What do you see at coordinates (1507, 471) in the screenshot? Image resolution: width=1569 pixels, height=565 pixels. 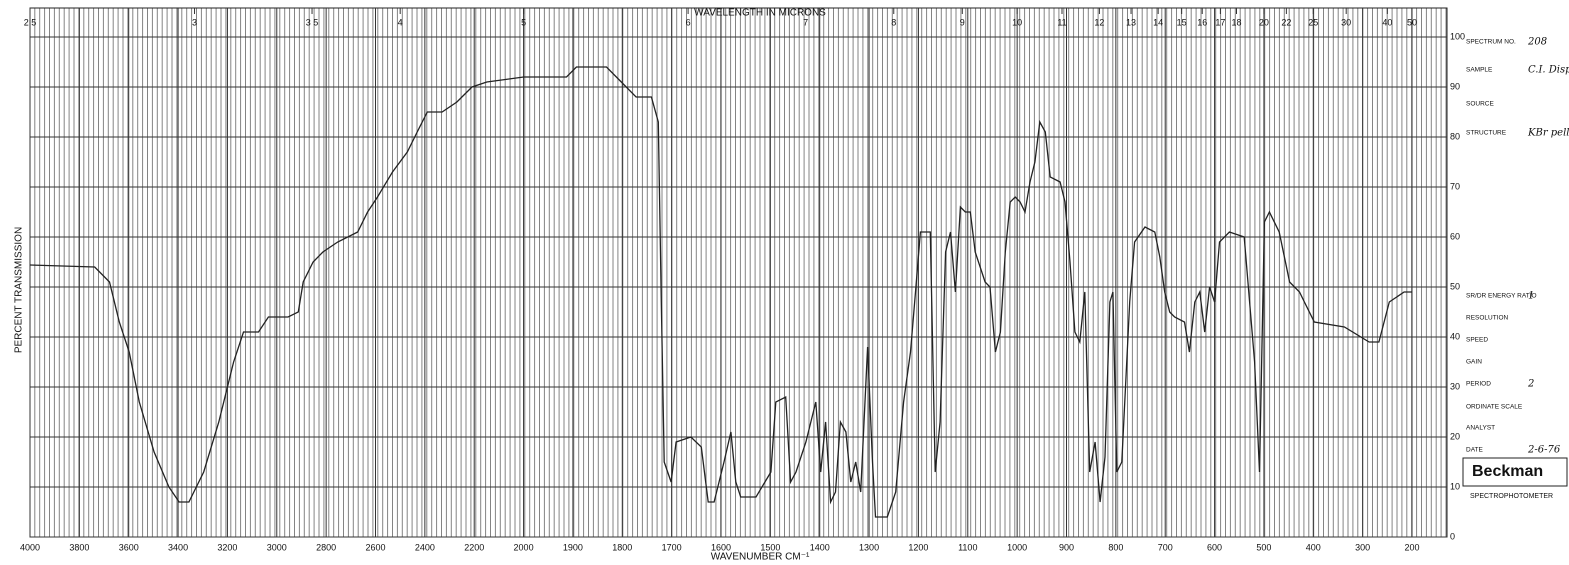 I see `brand: Beckman` at bounding box center [1507, 471].